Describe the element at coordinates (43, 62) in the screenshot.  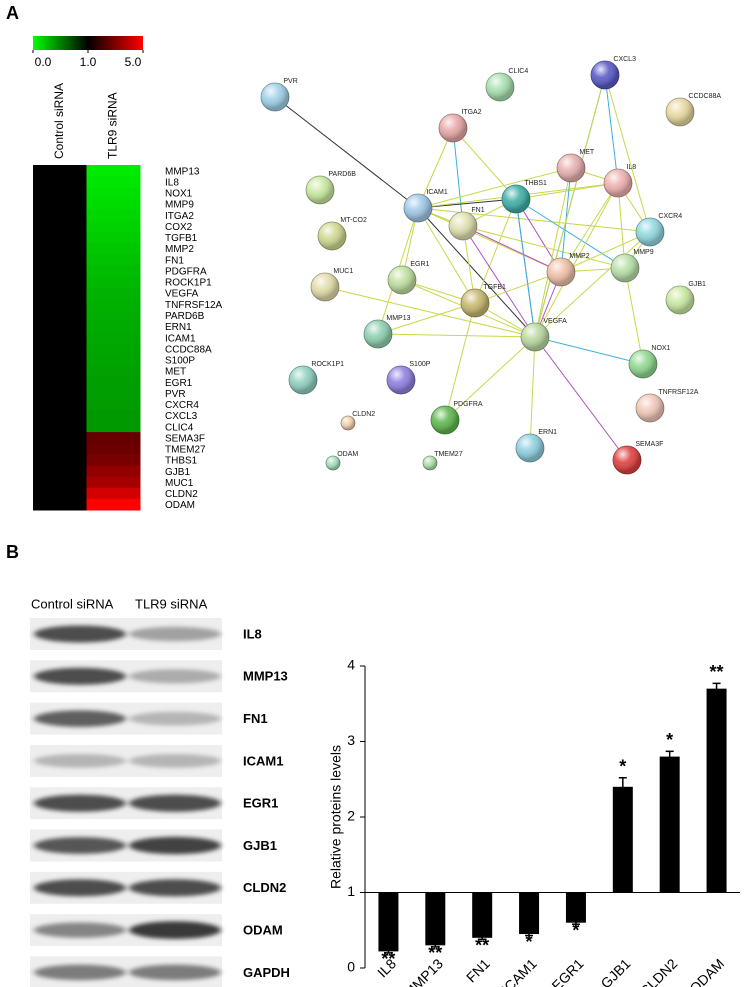
I see `colorbar-tick-label: 0.0` at that location.